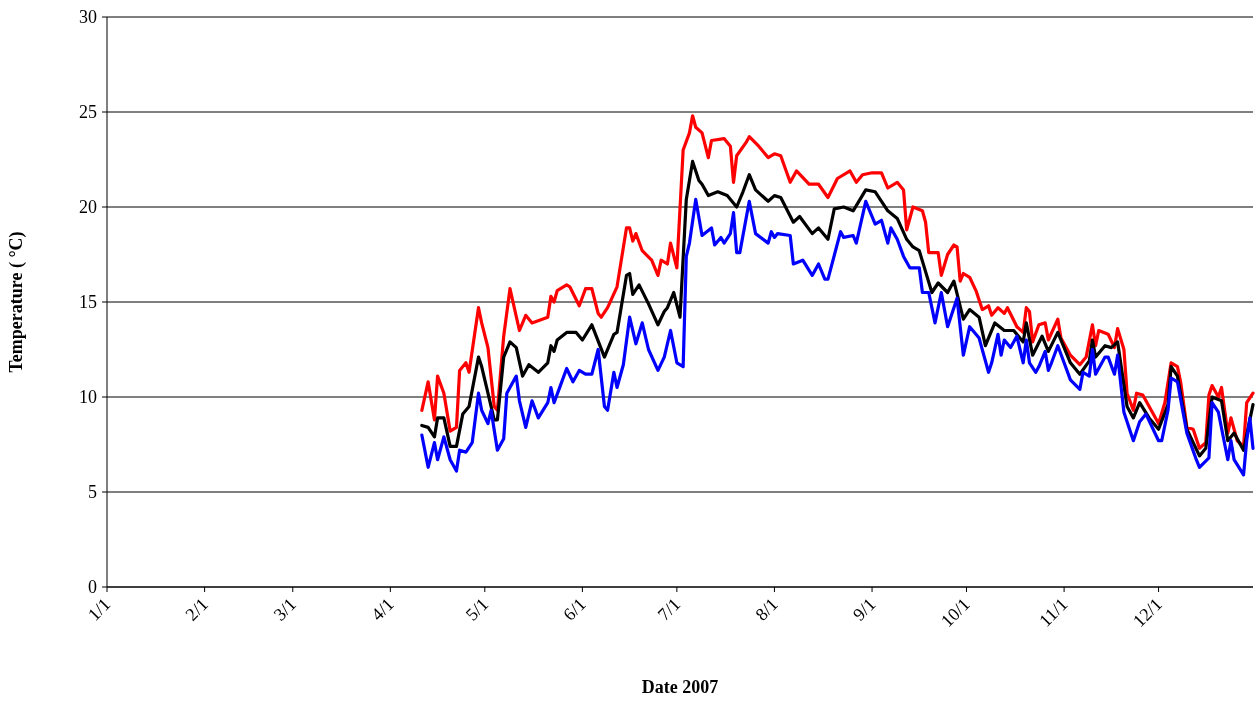 This screenshot has height=702, width=1256. Describe the element at coordinates (864, 609) in the screenshot. I see `x-tick-label: 9/1` at that location.